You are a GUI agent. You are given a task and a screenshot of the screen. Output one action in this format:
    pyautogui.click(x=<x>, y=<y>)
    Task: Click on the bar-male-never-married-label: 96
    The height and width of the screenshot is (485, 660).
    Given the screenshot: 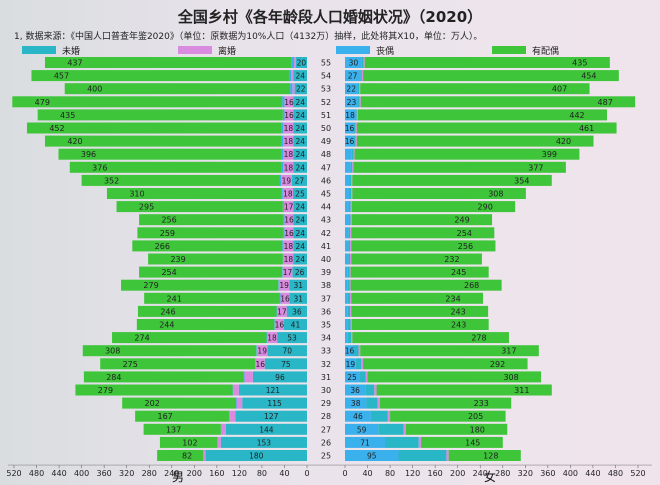 What is the action you would take?
    pyautogui.click(x=280, y=377)
    